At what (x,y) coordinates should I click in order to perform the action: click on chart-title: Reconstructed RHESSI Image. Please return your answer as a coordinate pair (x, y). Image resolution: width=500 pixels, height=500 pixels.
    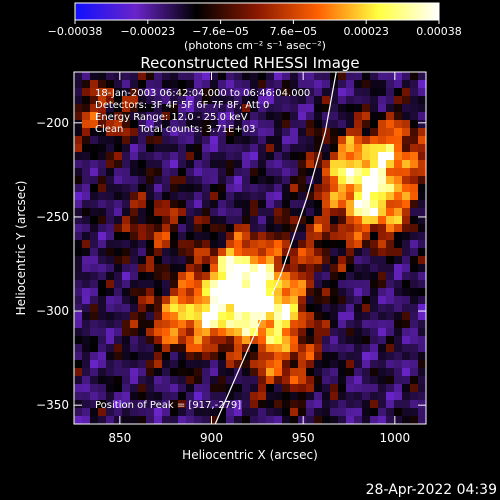
    Looking at the image, I should click on (249, 63).